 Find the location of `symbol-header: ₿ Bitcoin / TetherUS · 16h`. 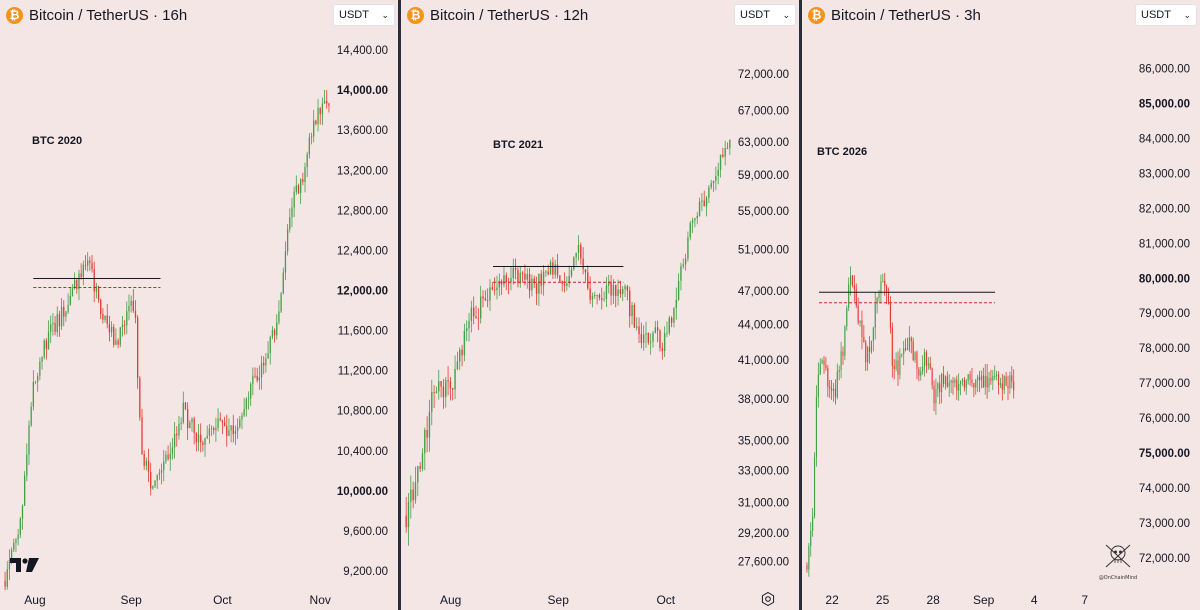

symbol-header: ₿ Bitcoin / TetherUS · 16h is located at coordinates (96, 15).